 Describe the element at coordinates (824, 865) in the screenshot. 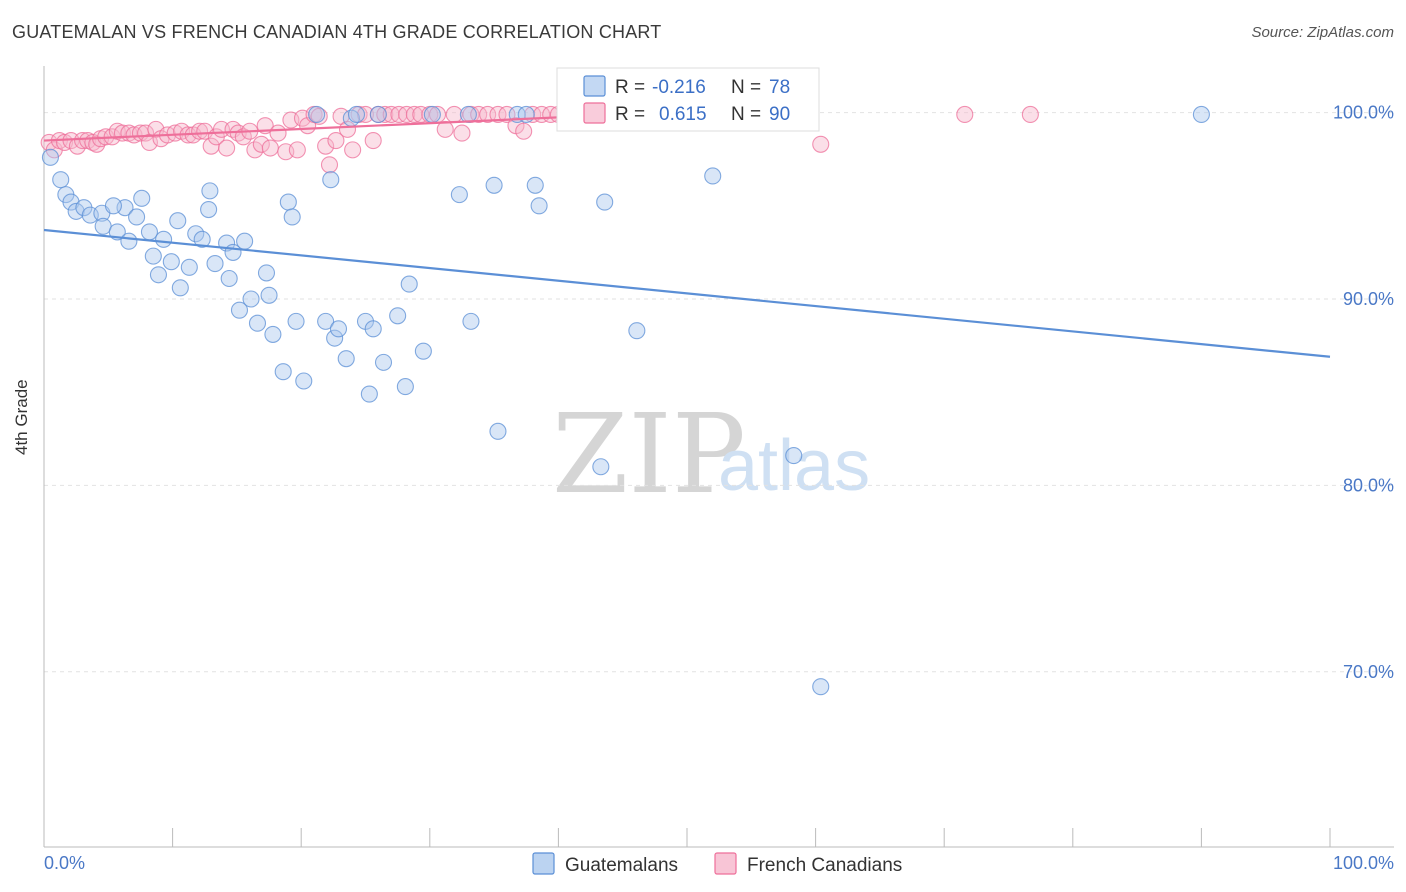

I see `series-legend-label-french-canadians: French Canadians` at that location.